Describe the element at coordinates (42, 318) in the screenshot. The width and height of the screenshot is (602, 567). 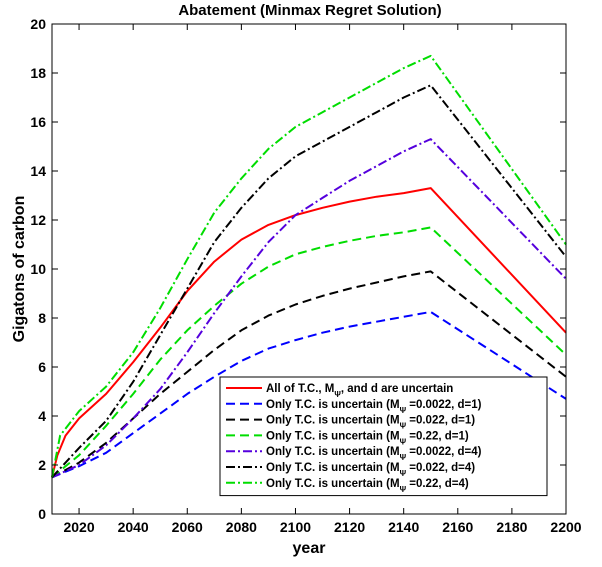
I see `y-tick-label: 8` at that location.